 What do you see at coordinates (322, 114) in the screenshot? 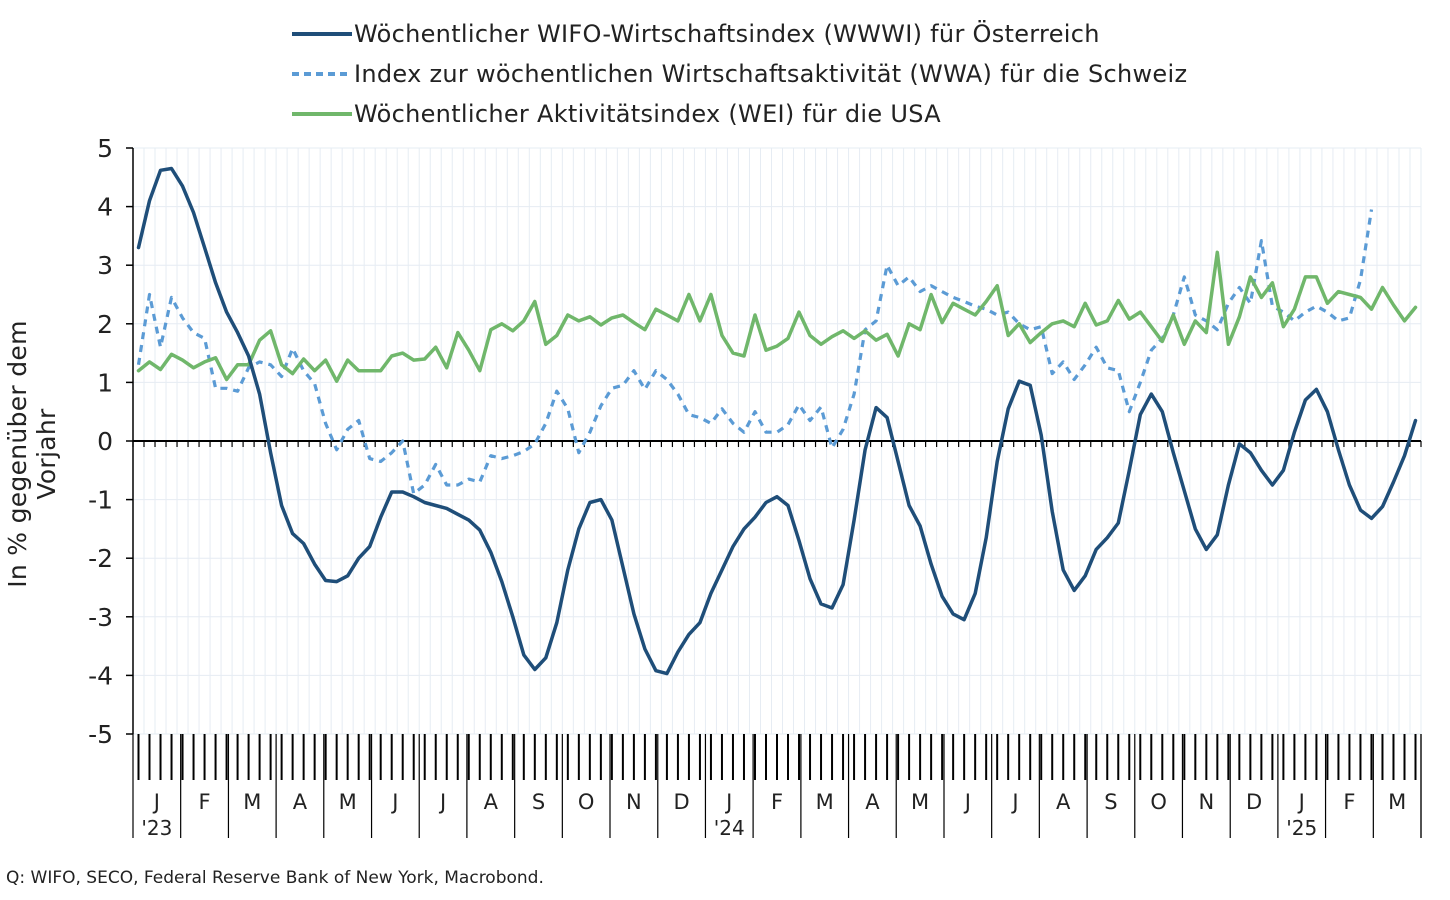
I see `legend-swatch-wei` at bounding box center [322, 114].